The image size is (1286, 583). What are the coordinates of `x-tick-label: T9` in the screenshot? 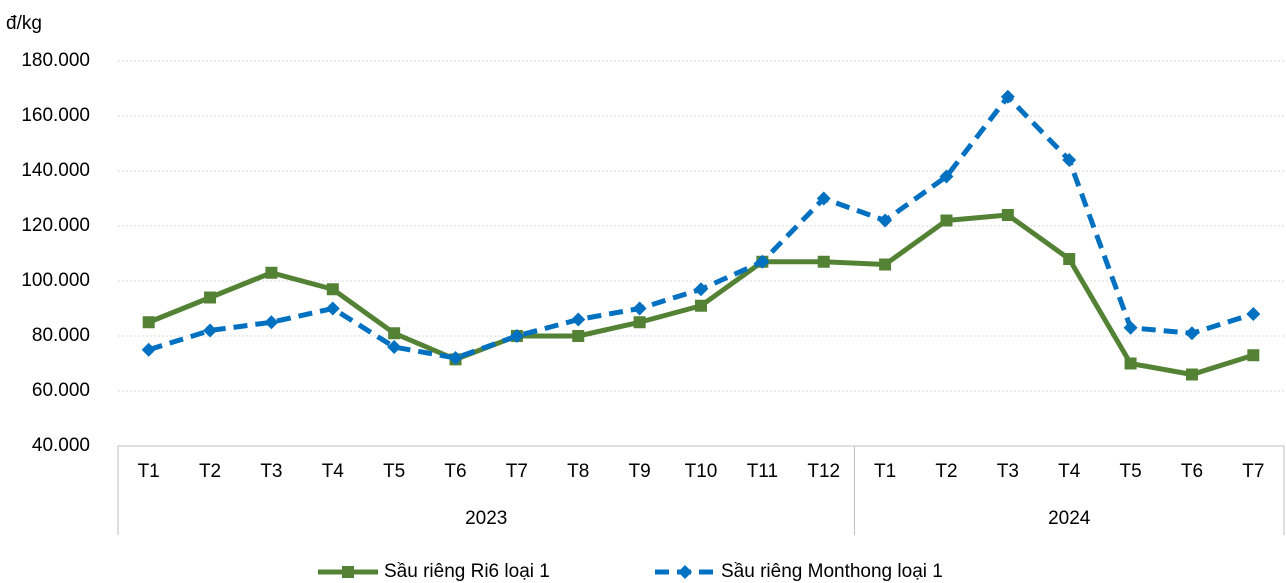 It's located at (640, 471).